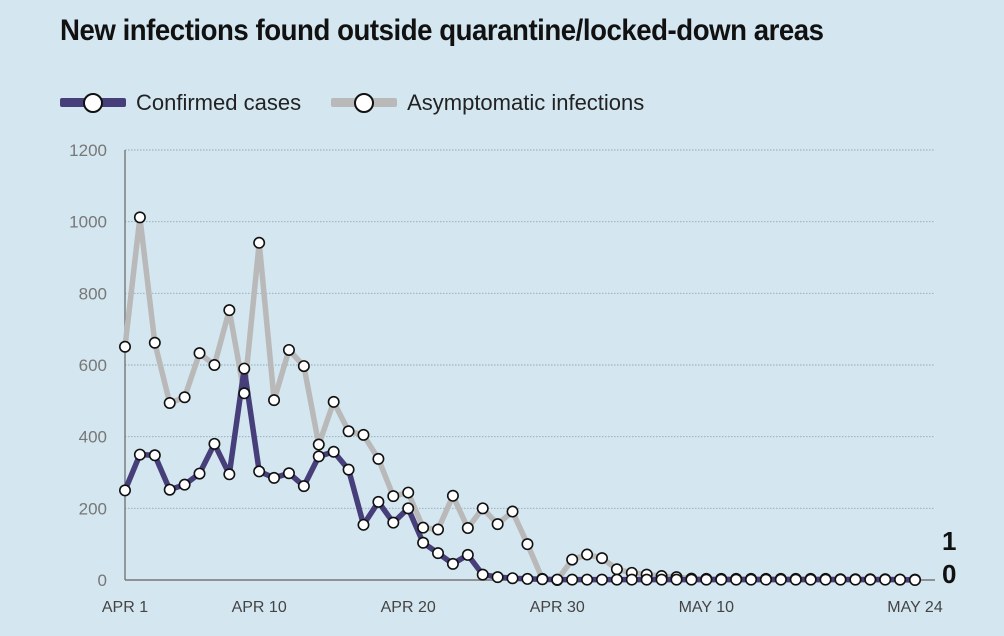  I want to click on y-tick-label-400: 400, so click(93, 437).